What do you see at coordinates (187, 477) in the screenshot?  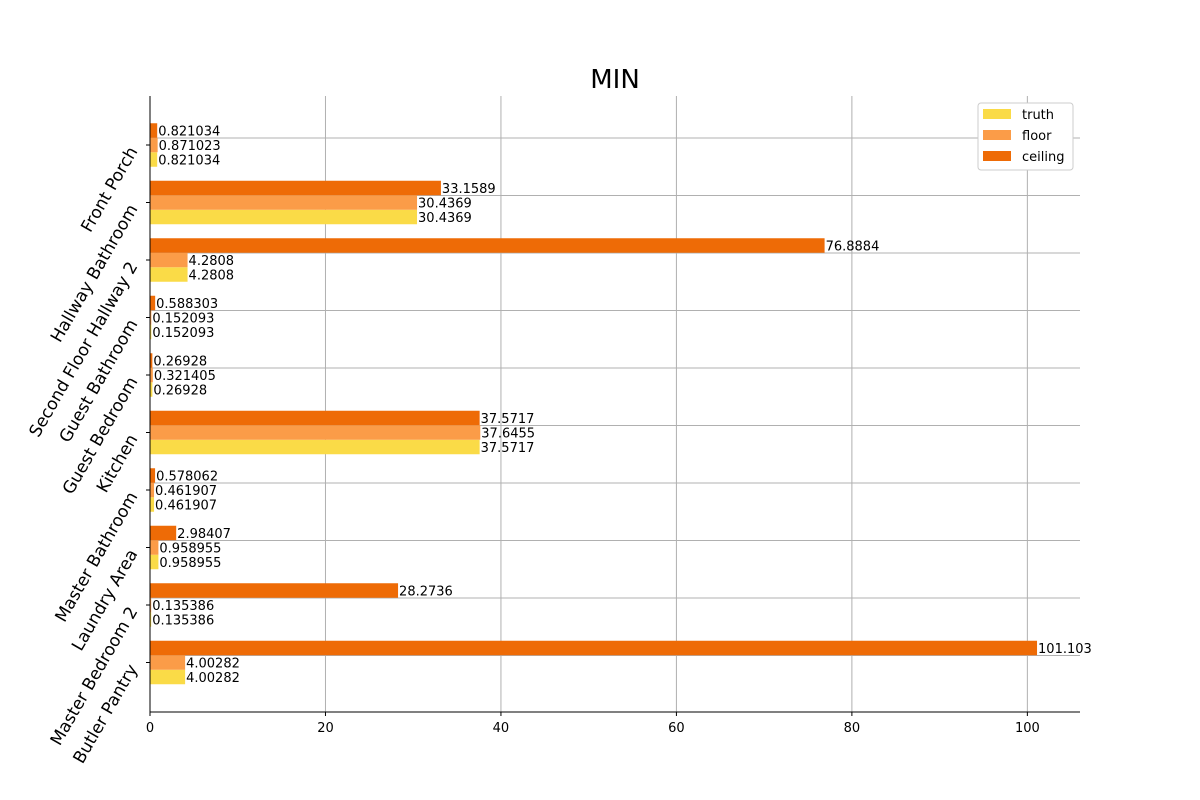 I see `value-label-ceiling-6: 0.578062` at bounding box center [187, 477].